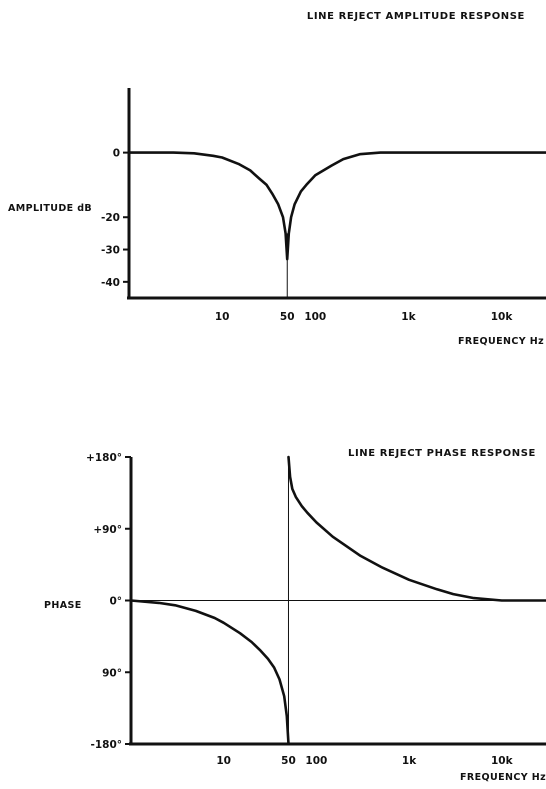 This screenshot has height=789, width=546. Describe the element at coordinates (315, 317) in the screenshot. I see `amplitude-x-tick-label: 100` at that location.